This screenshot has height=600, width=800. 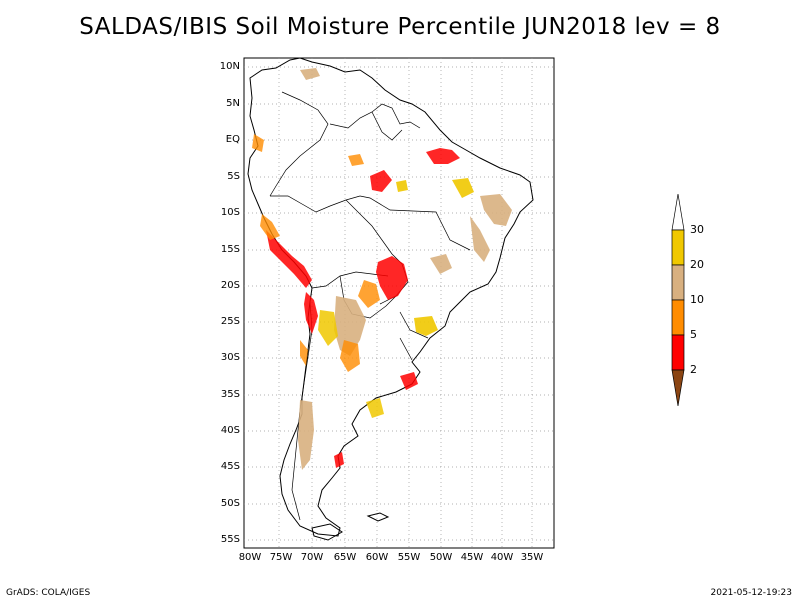 I want to click on colorbar-label: 2, so click(x=693, y=369).